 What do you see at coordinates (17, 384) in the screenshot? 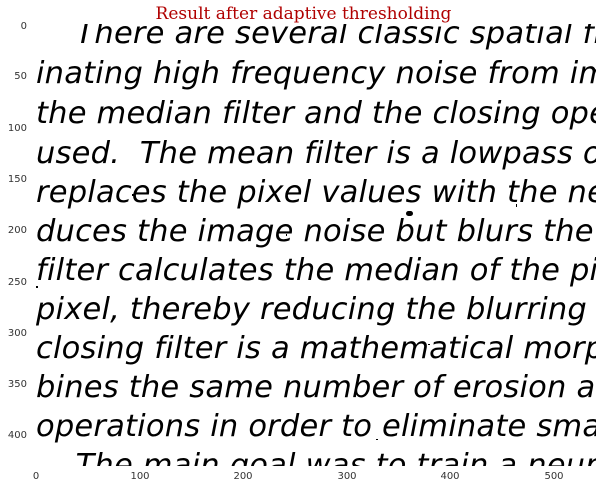
I see `y-tick-label: 350` at bounding box center [17, 384].